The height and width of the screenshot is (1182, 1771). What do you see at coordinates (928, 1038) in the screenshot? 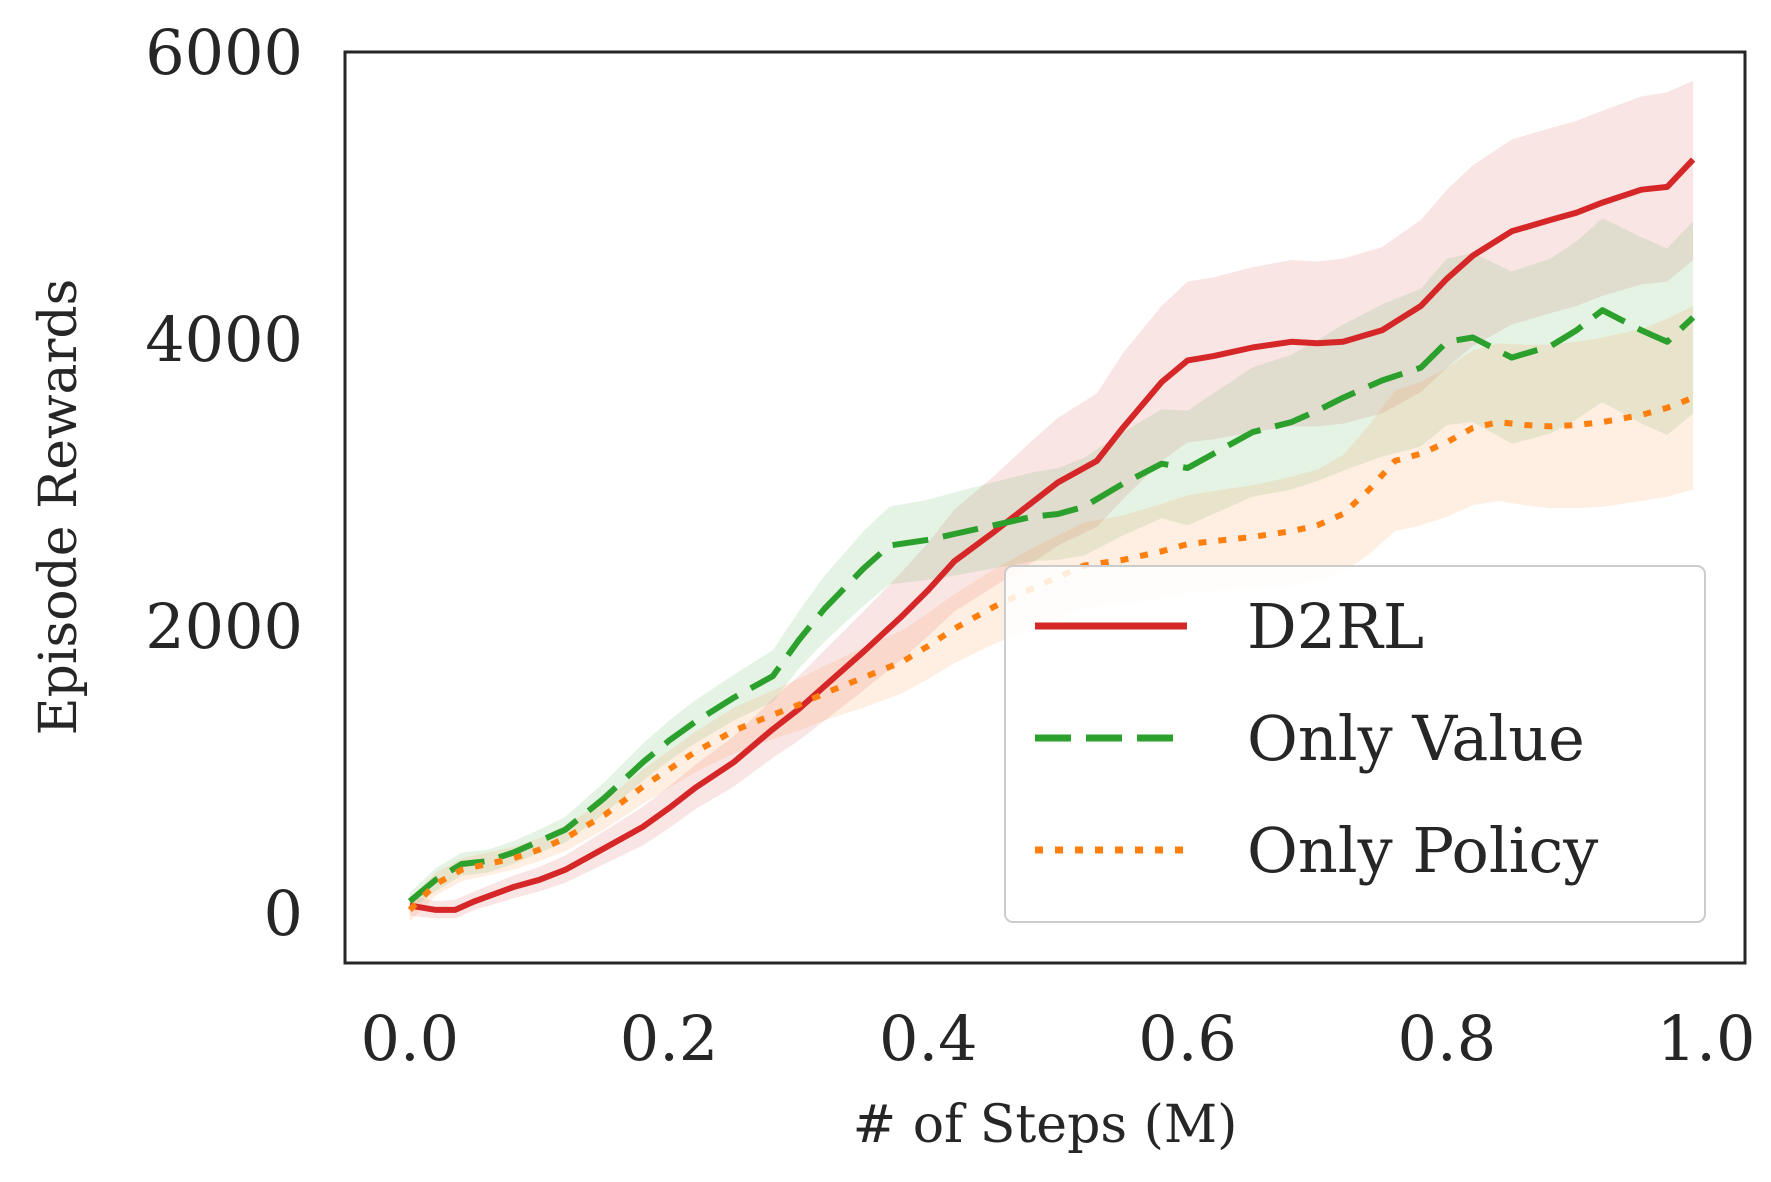
I see `x-tick-label: 0.4` at bounding box center [928, 1038].